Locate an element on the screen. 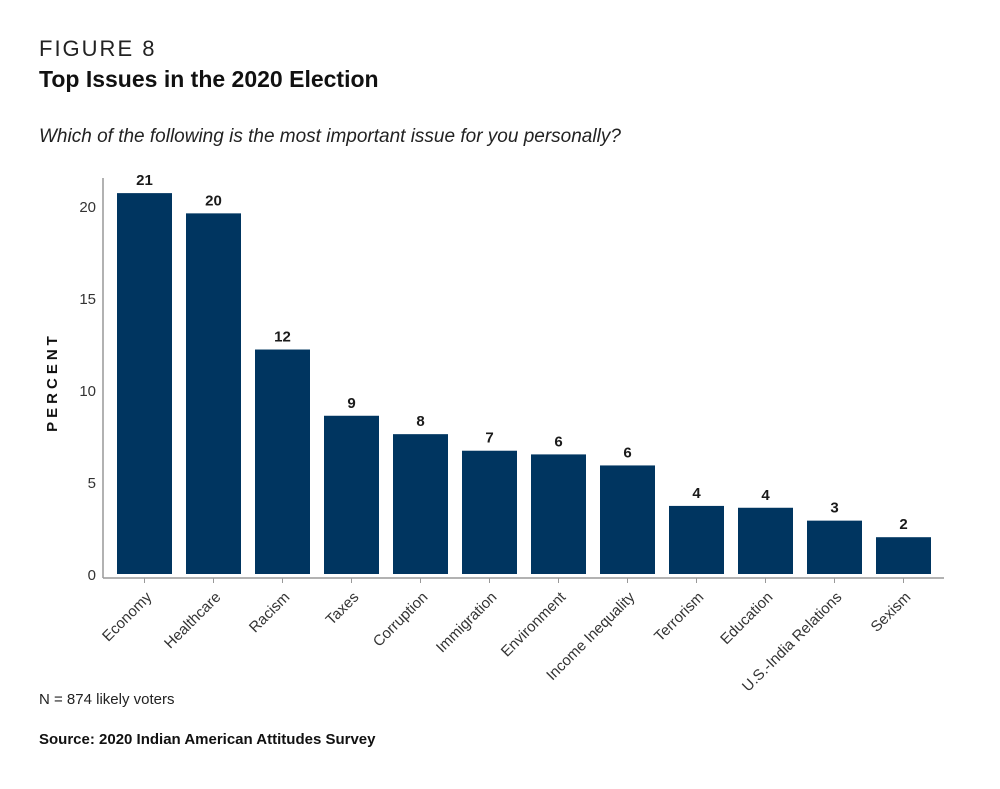  figure-label: FIGURE 8 is located at coordinates (98, 48).